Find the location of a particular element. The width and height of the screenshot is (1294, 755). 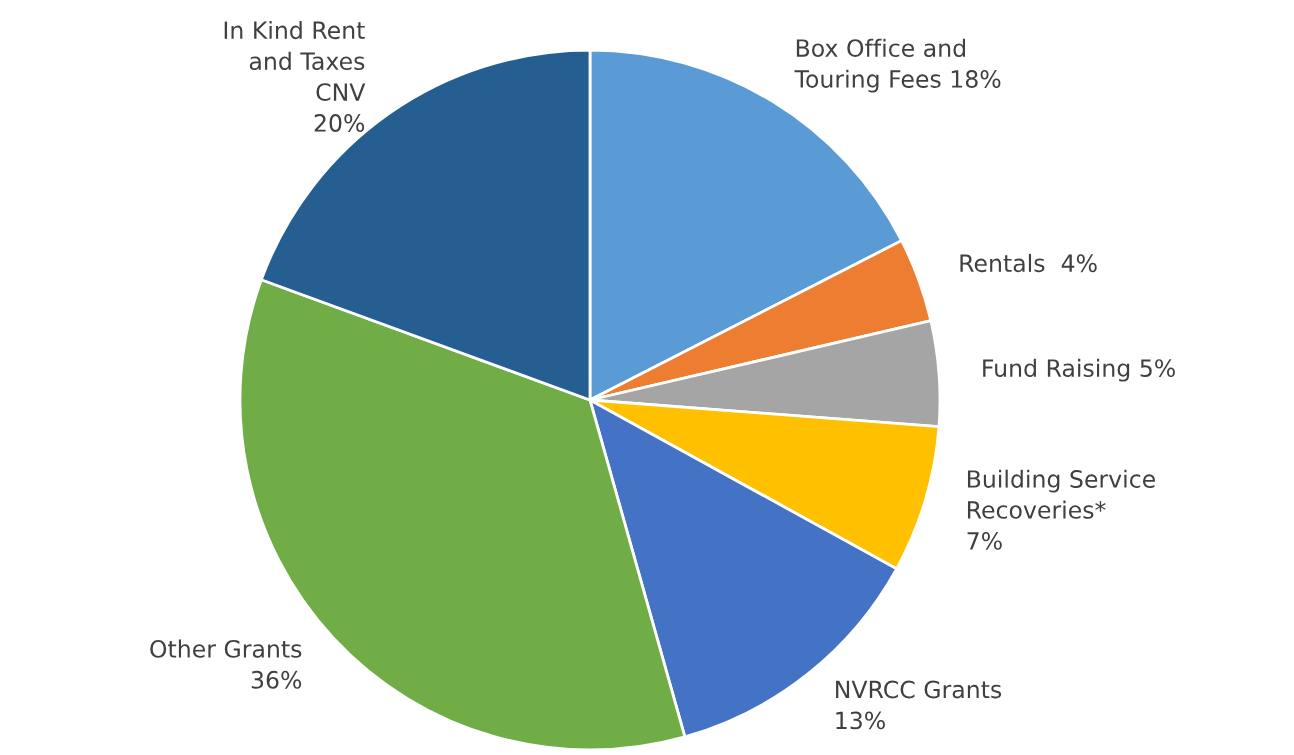

slice-label: Fund Raising 5% is located at coordinates (1079, 370).